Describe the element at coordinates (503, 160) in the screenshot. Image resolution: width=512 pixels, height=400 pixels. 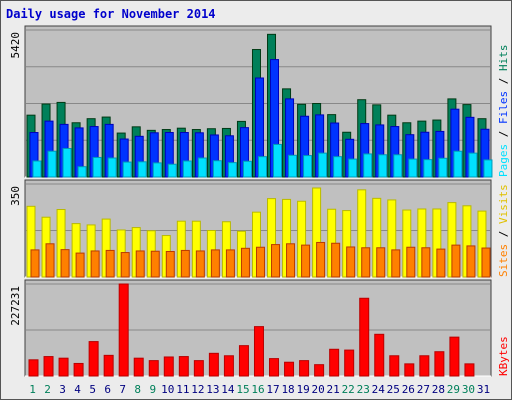
I see `legend-pages: Pages` at that location.